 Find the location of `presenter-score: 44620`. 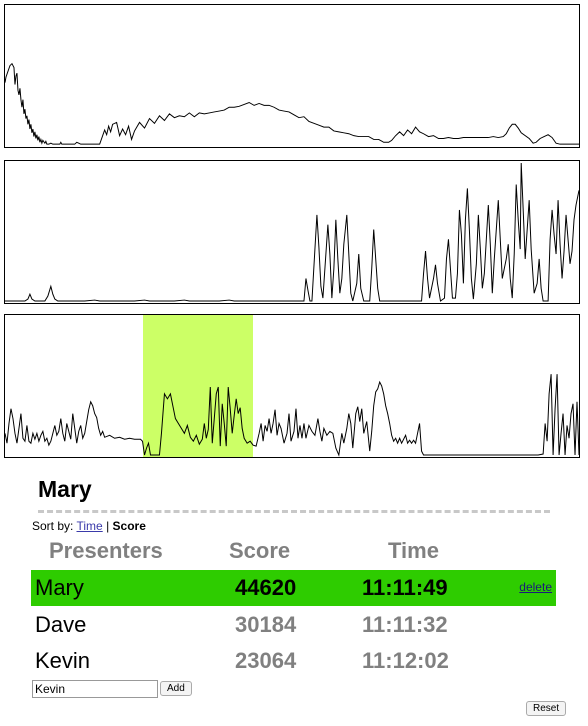

presenter-score: 44620 is located at coordinates (266, 587).